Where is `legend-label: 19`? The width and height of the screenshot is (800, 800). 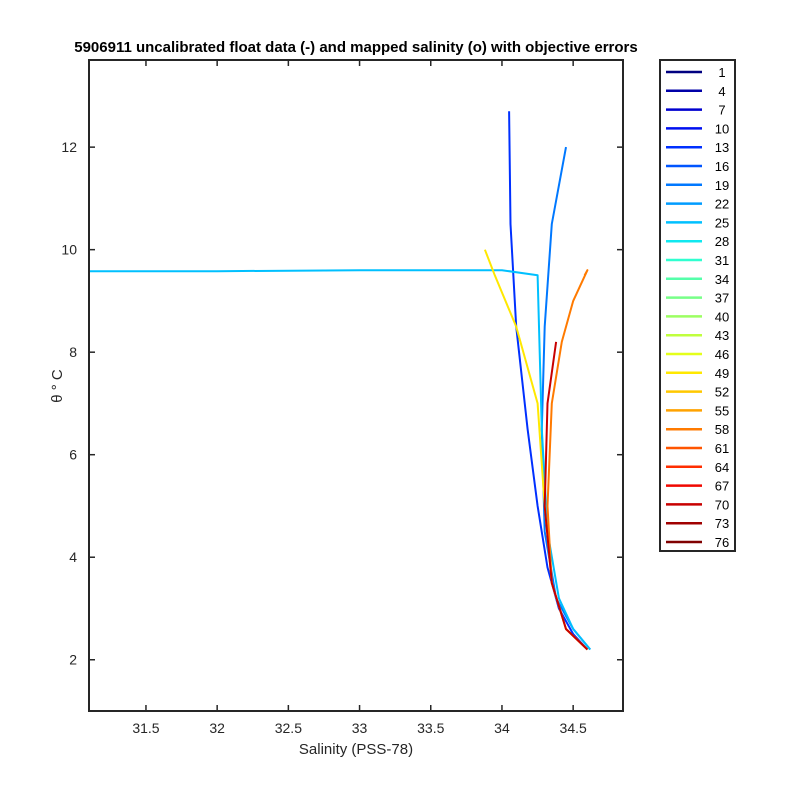
legend-label: 19 is located at coordinates (722, 185).